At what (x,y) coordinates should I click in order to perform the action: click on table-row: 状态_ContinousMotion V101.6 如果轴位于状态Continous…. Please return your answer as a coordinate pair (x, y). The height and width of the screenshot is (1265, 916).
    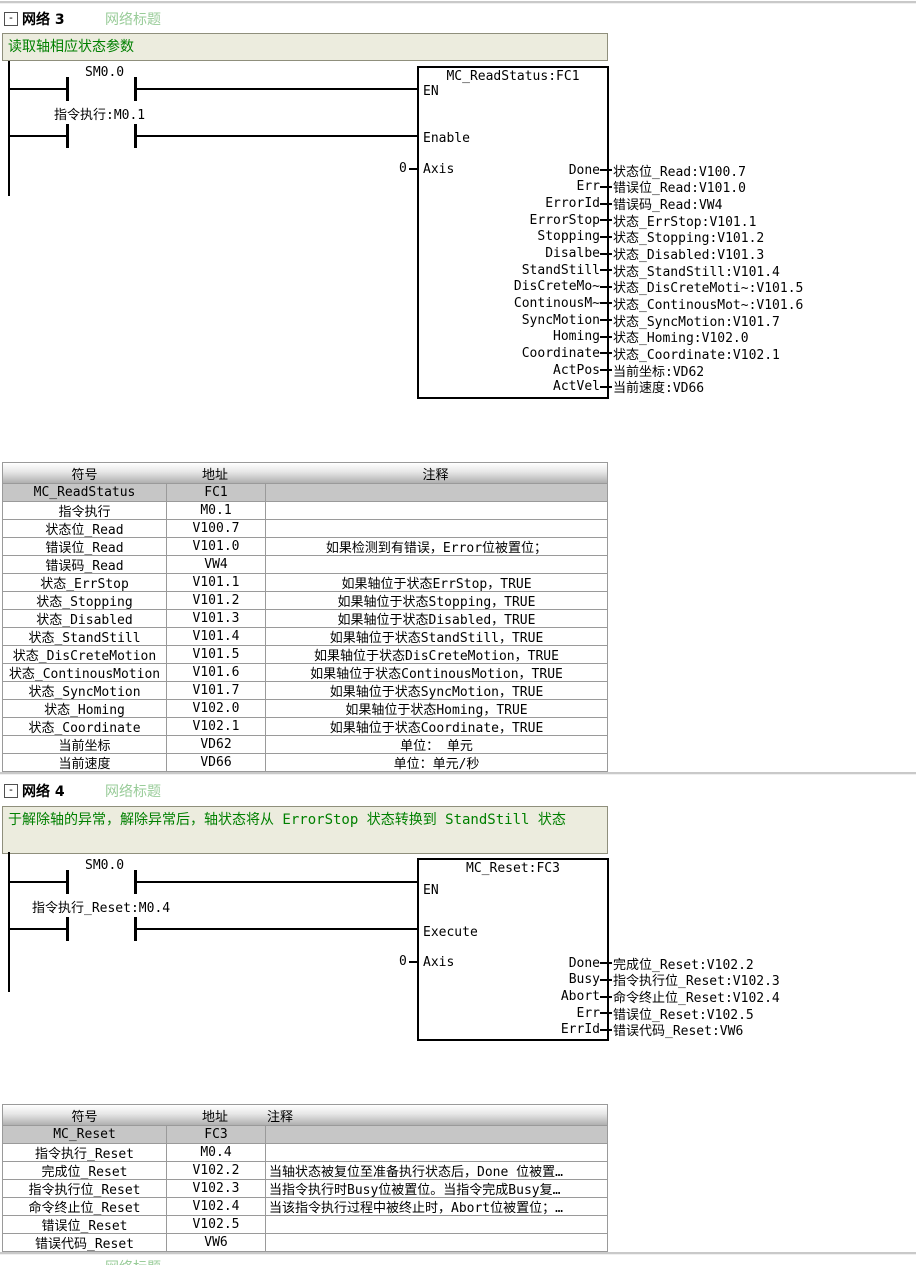
    Looking at the image, I should click on (305, 672).